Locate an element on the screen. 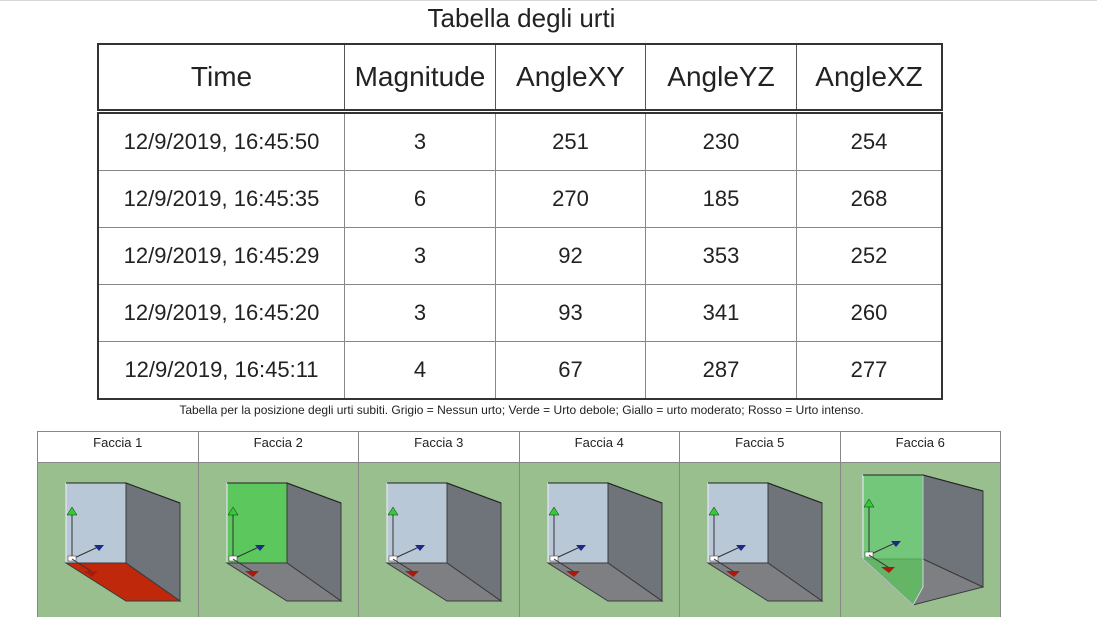 This screenshot has height=617, width=1097. table-header-row: Time Magnitude AngleXY AngleYZ AngleXZ is located at coordinates (520, 79).